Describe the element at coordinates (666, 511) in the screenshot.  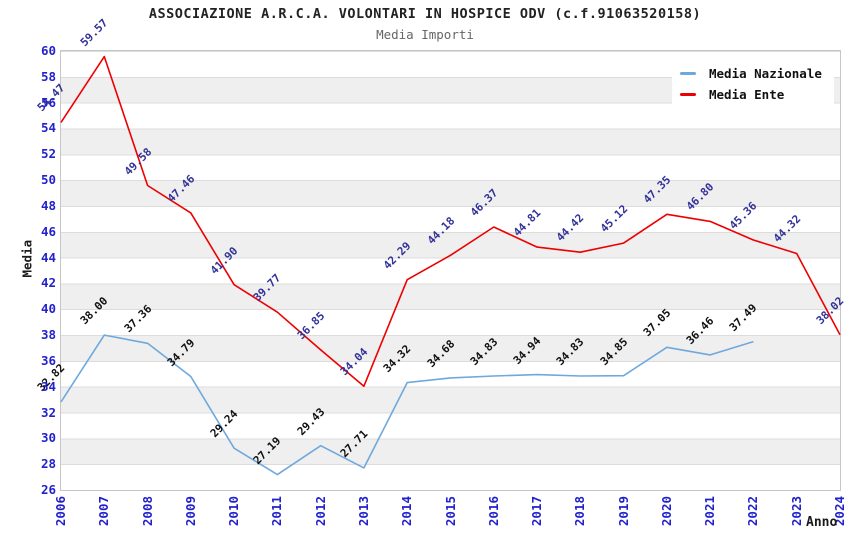
I see `x-tick-label: 2020` at that location.